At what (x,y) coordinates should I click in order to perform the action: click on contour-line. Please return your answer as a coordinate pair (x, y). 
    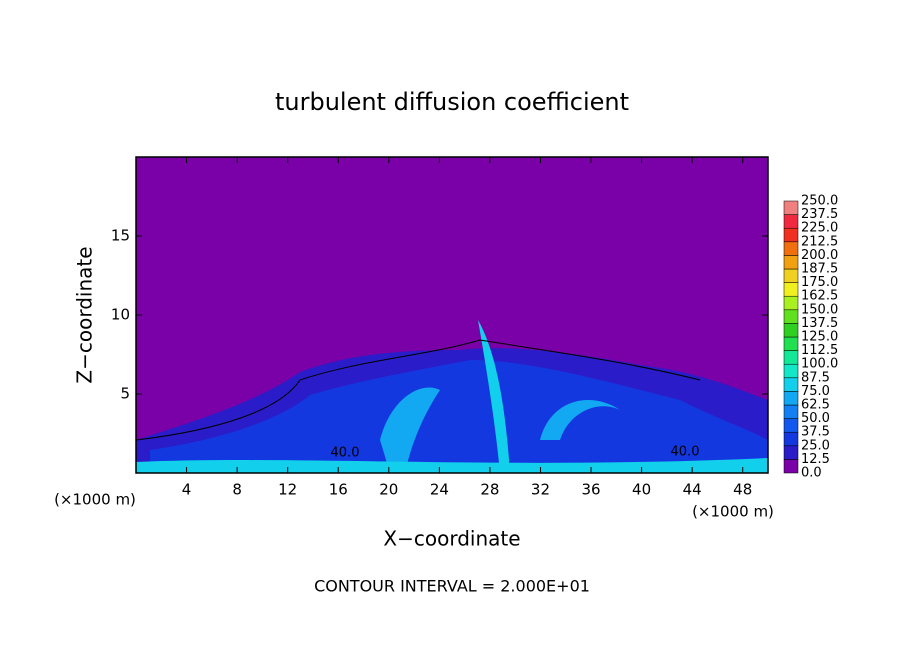
    Looking at the image, I should click on (418, 390).